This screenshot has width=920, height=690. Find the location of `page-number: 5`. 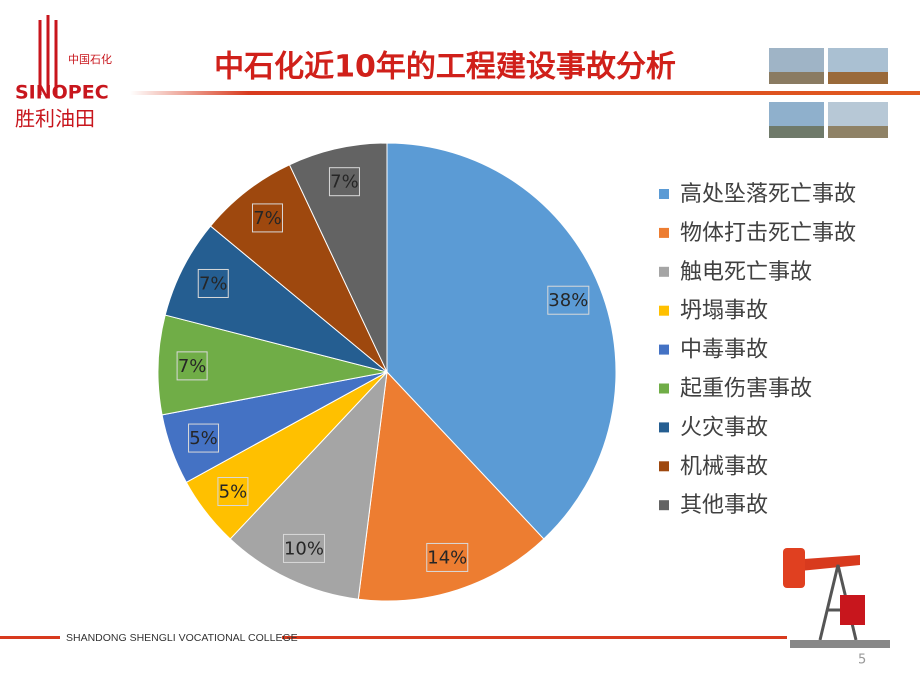

page-number: 5 is located at coordinates (862, 660).